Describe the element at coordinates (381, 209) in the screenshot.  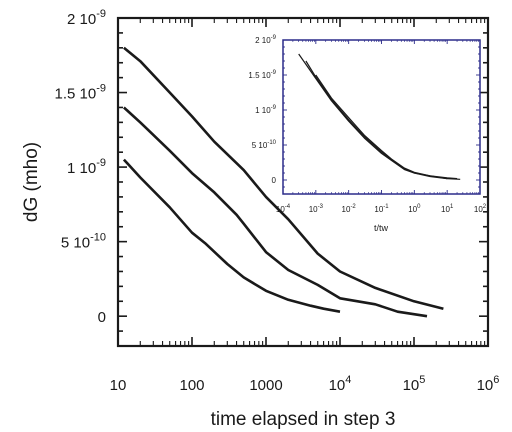
I see `inset-x-tick-label: 10⁻¹` at that location.